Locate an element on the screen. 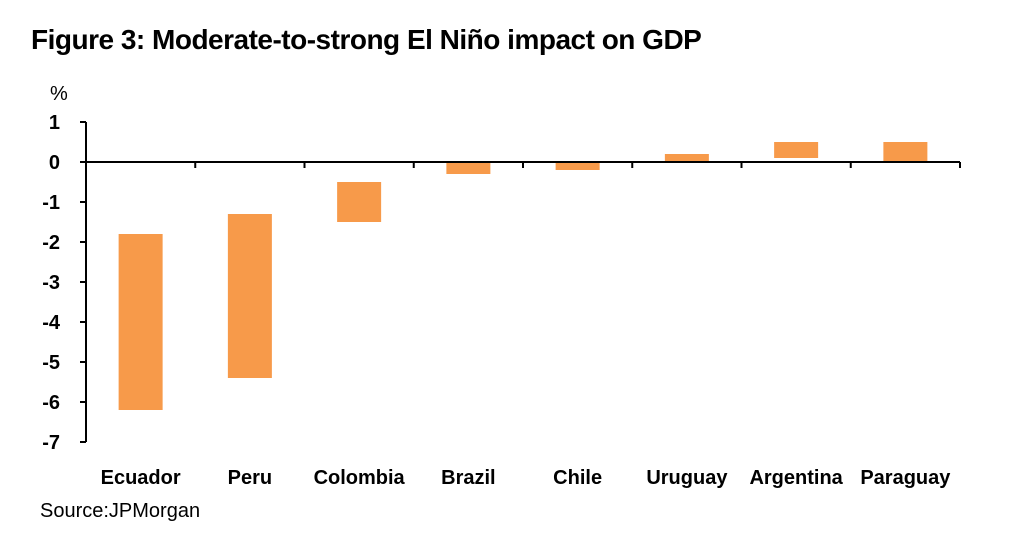  bar-paraguay is located at coordinates (905, 152).